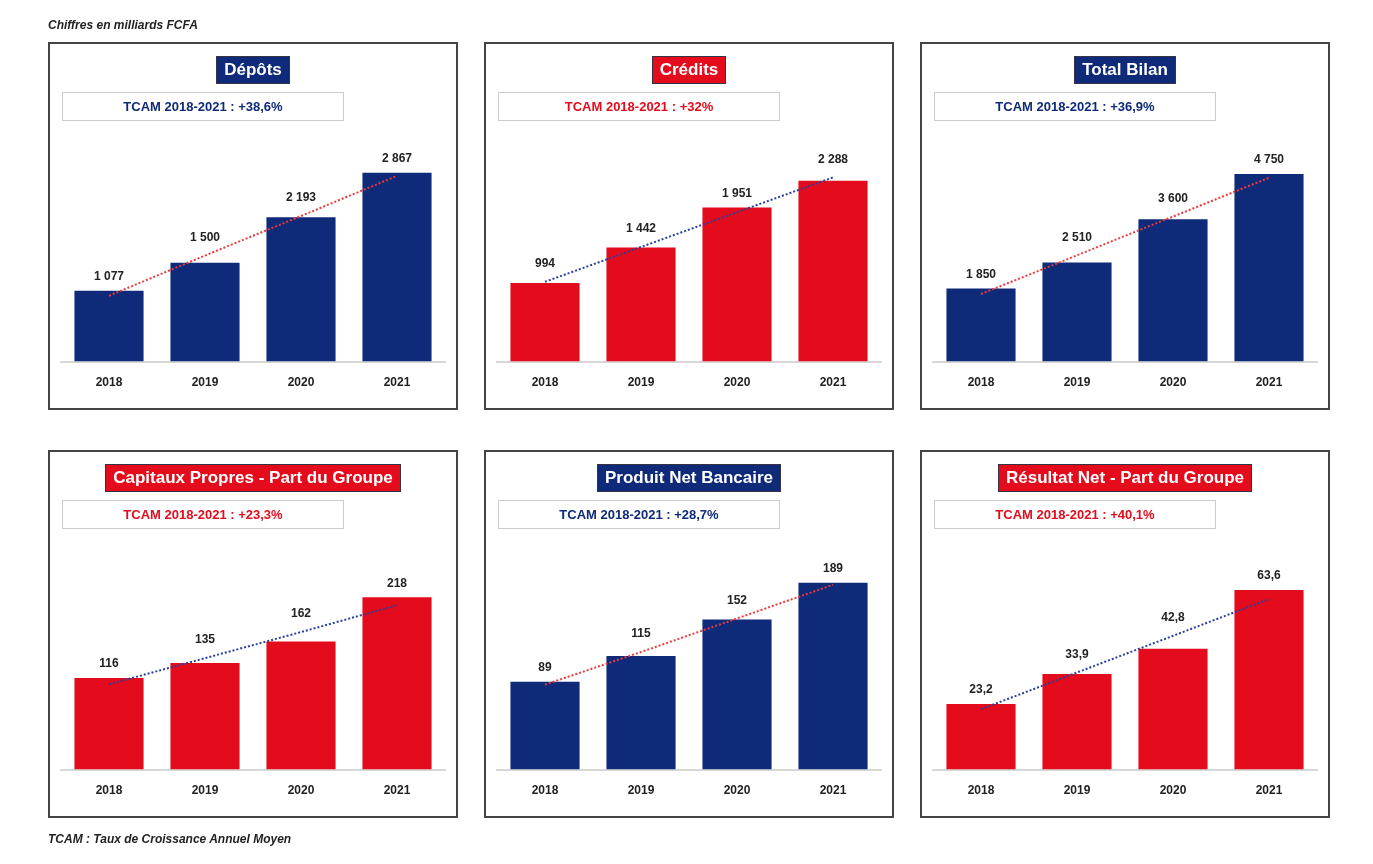 This screenshot has height=864, width=1373. Describe the element at coordinates (123, 25) in the screenshot. I see `text: Chiffres en milliards FCFA` at that location.